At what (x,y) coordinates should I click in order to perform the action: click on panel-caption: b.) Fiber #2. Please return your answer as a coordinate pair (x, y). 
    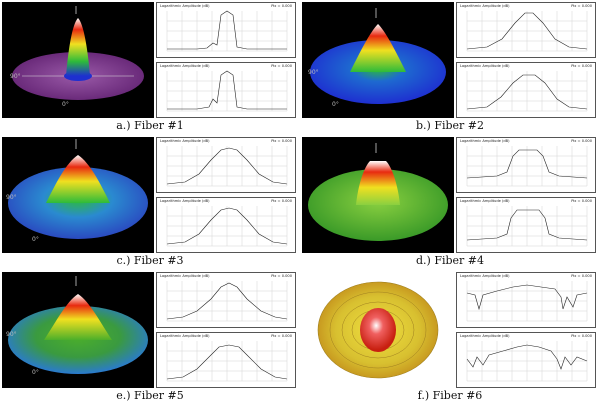
    Looking at the image, I should click on (450, 125).